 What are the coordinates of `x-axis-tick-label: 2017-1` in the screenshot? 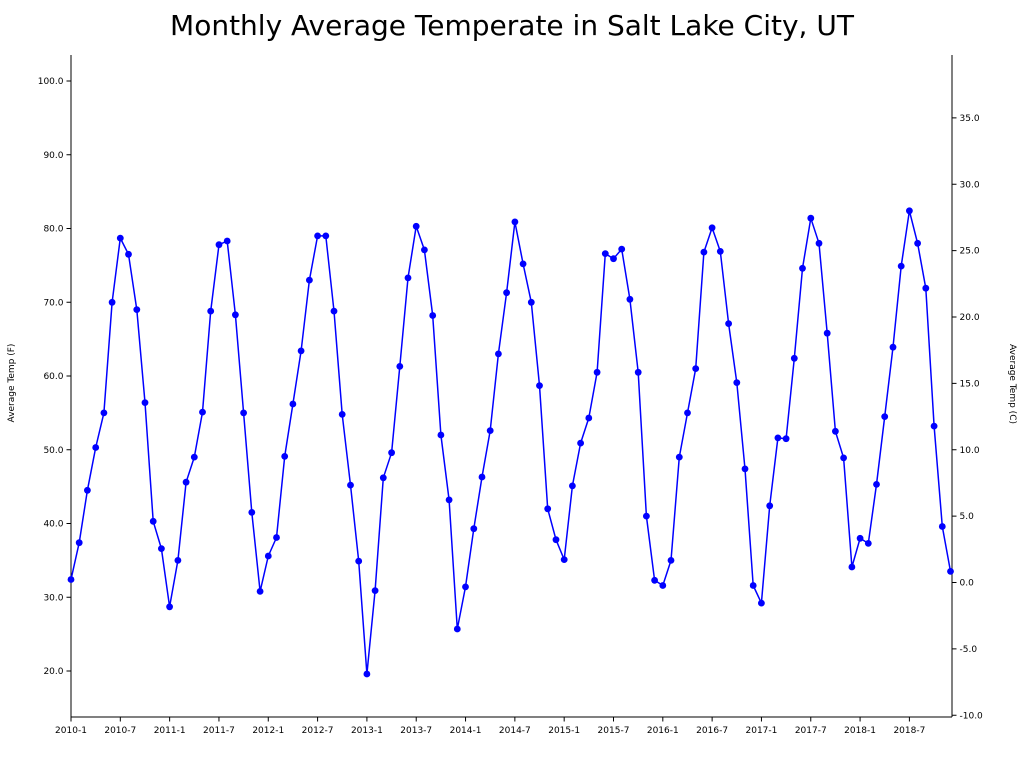 It's located at (762, 731).